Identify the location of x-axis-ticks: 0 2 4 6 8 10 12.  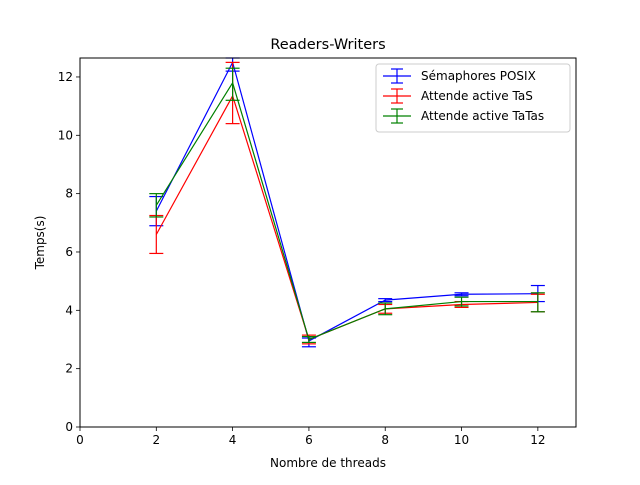
(310, 437).